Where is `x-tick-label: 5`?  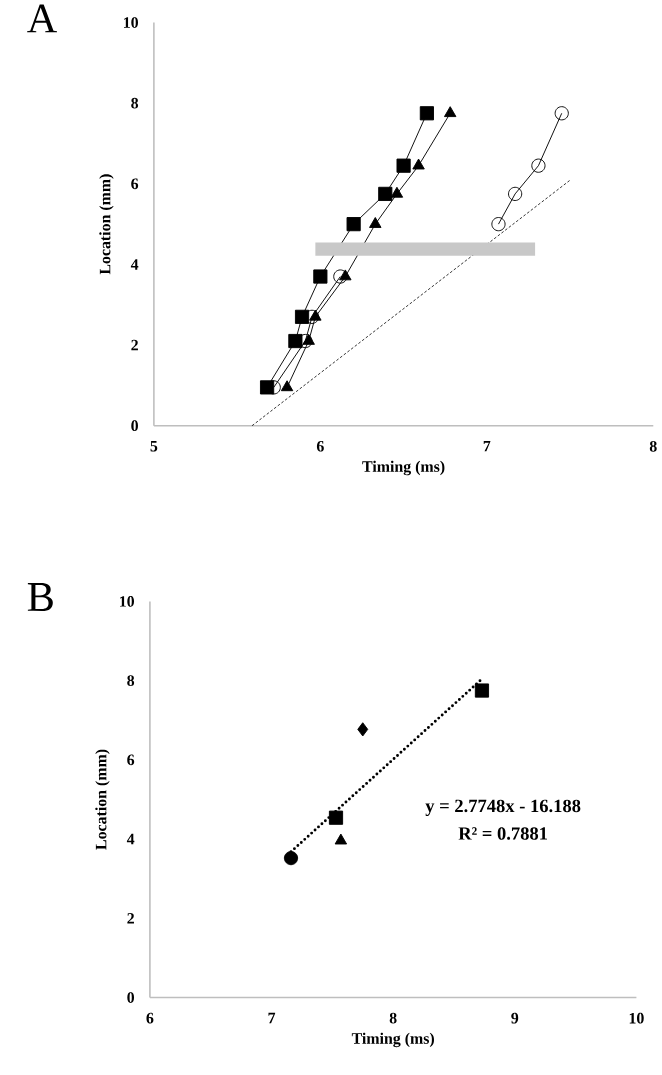 x-tick-label: 5 is located at coordinates (154, 446).